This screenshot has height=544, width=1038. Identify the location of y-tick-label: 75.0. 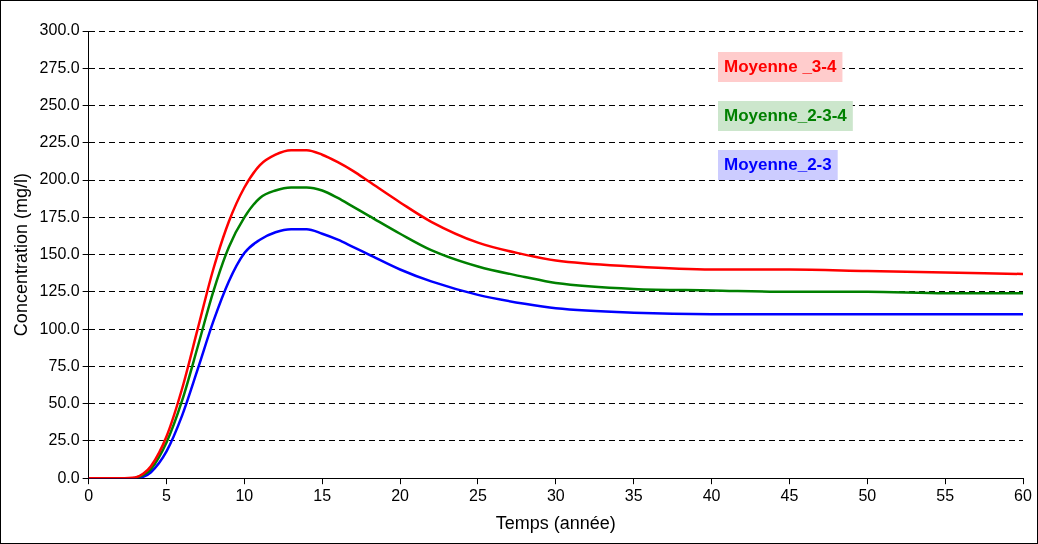
(64, 365).